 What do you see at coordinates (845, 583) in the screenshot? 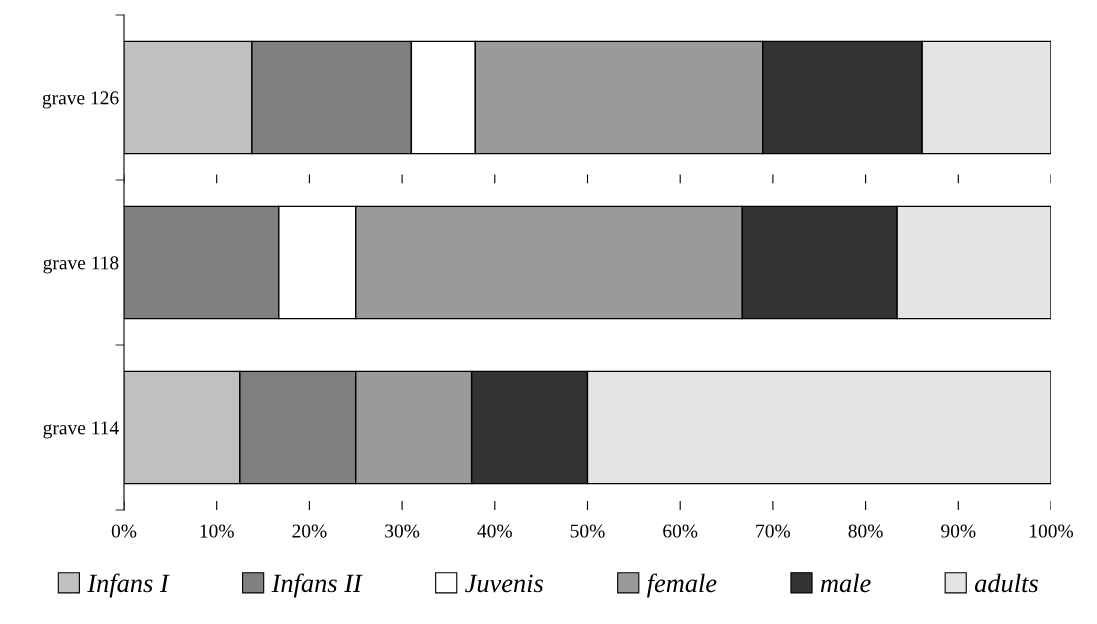
I see `legend-label: male` at bounding box center [845, 583].